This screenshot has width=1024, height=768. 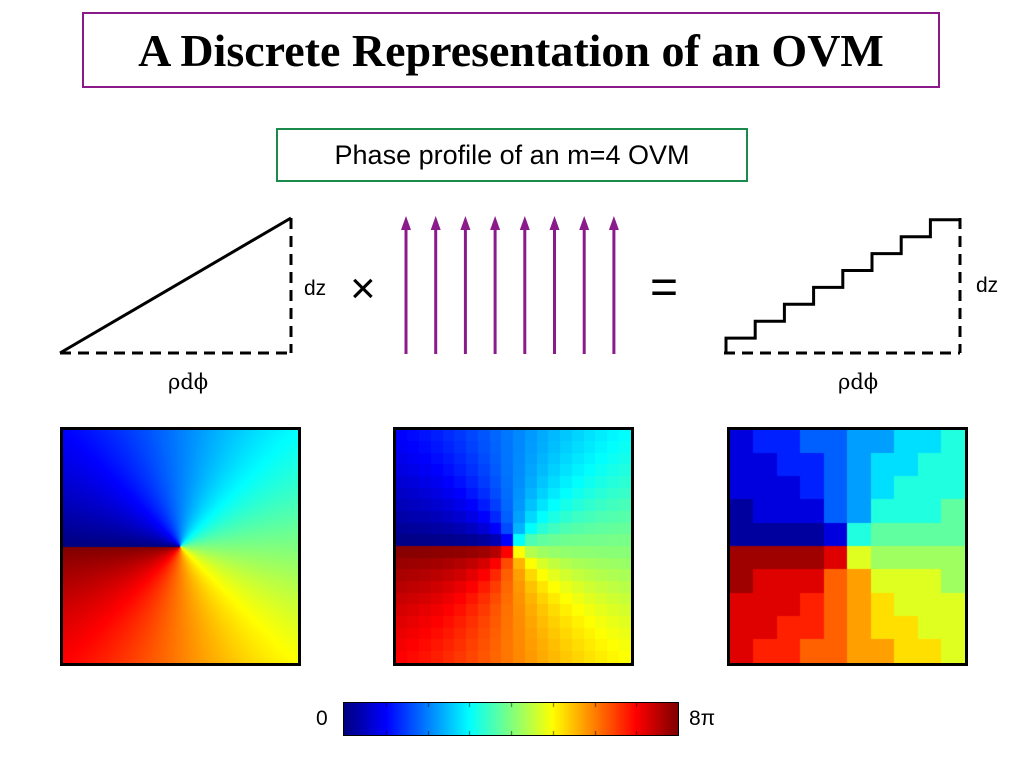 I want to click on rho-dphi-label-left: ρdϕ, so click(x=188, y=382).